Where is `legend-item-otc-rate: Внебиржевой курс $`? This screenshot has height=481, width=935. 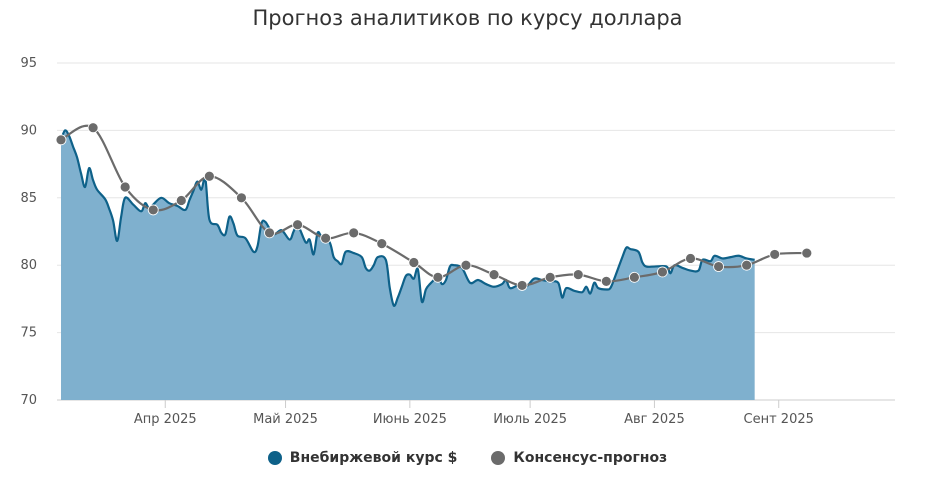 legend-item-otc-rate: Внебиржевой курс $ is located at coordinates (362, 458).